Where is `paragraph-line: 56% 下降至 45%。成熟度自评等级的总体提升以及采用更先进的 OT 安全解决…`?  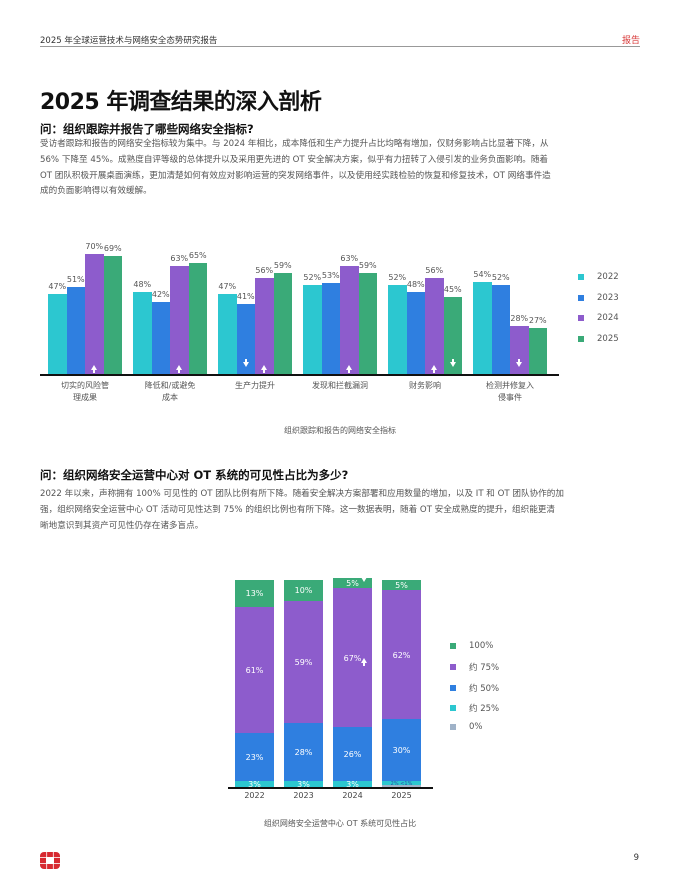
paragraph-line: 56% 下降至 45%。成熟度自评等级的总体提升以及采用更先进的 OT 安全解决… is located at coordinates (294, 159).